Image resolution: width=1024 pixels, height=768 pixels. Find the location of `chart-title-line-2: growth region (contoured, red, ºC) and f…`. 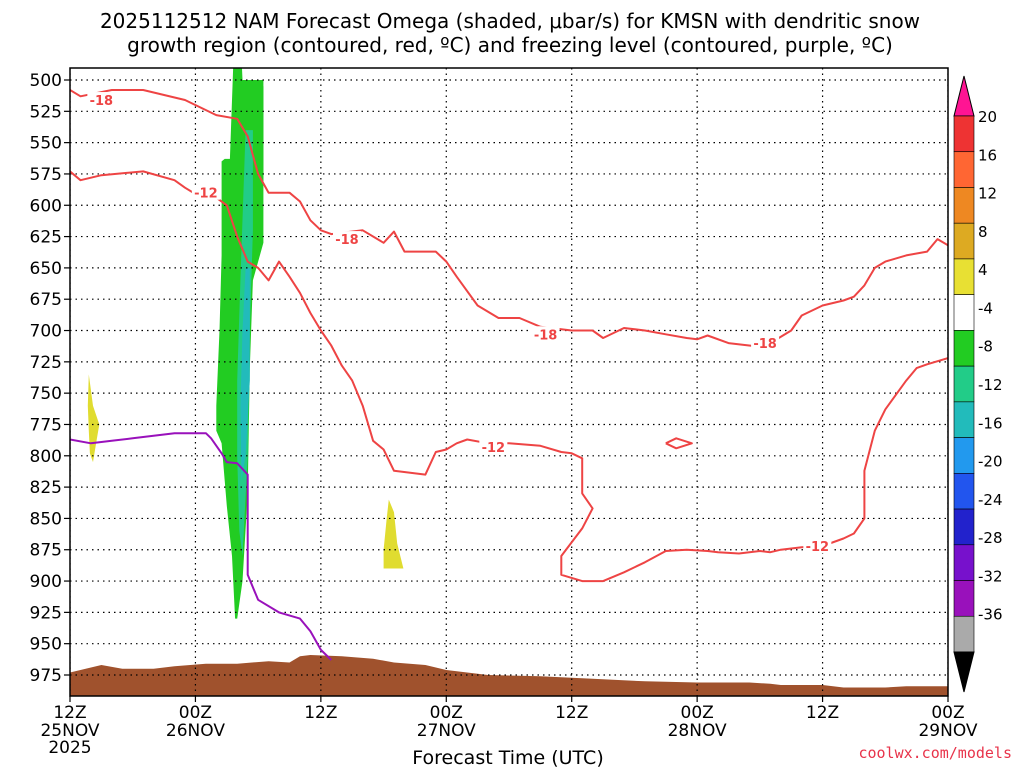

chart-title-line-2: growth region (contoured, red, ºC) and f… is located at coordinates (510, 45).